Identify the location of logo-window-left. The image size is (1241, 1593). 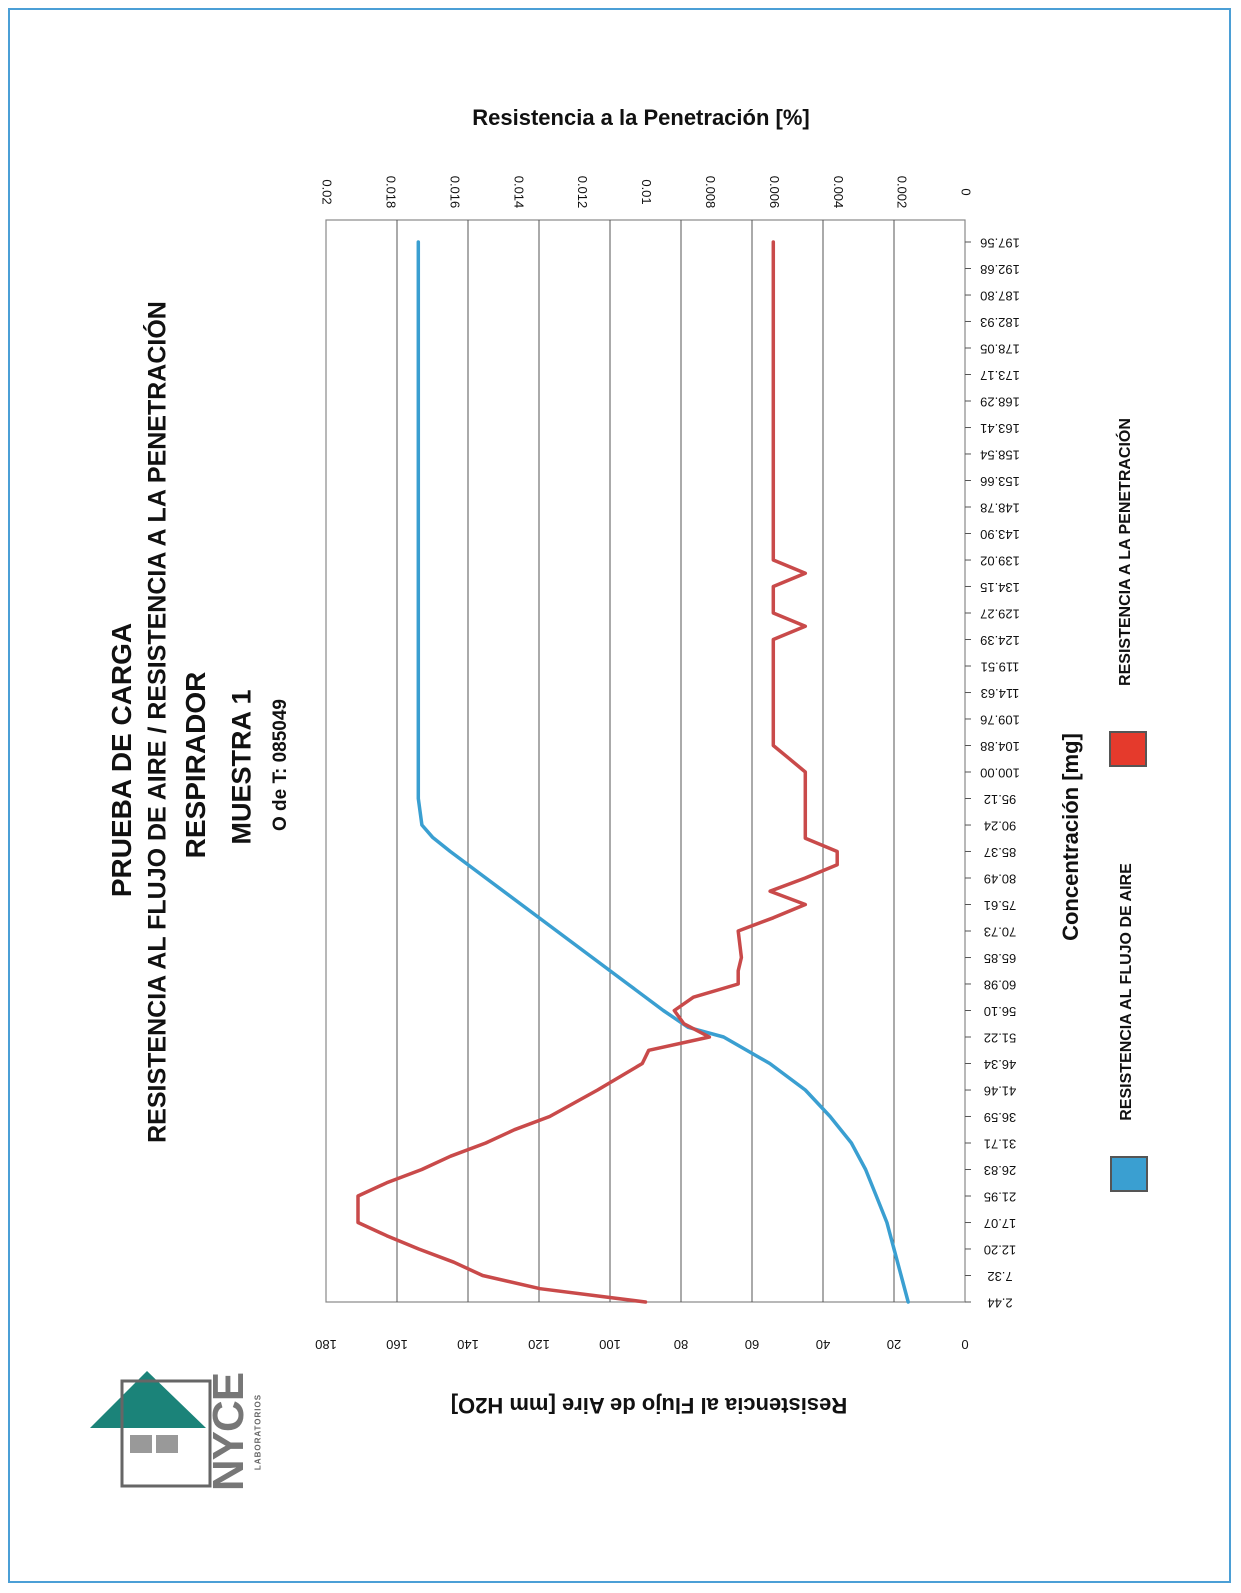
(141, 1444).